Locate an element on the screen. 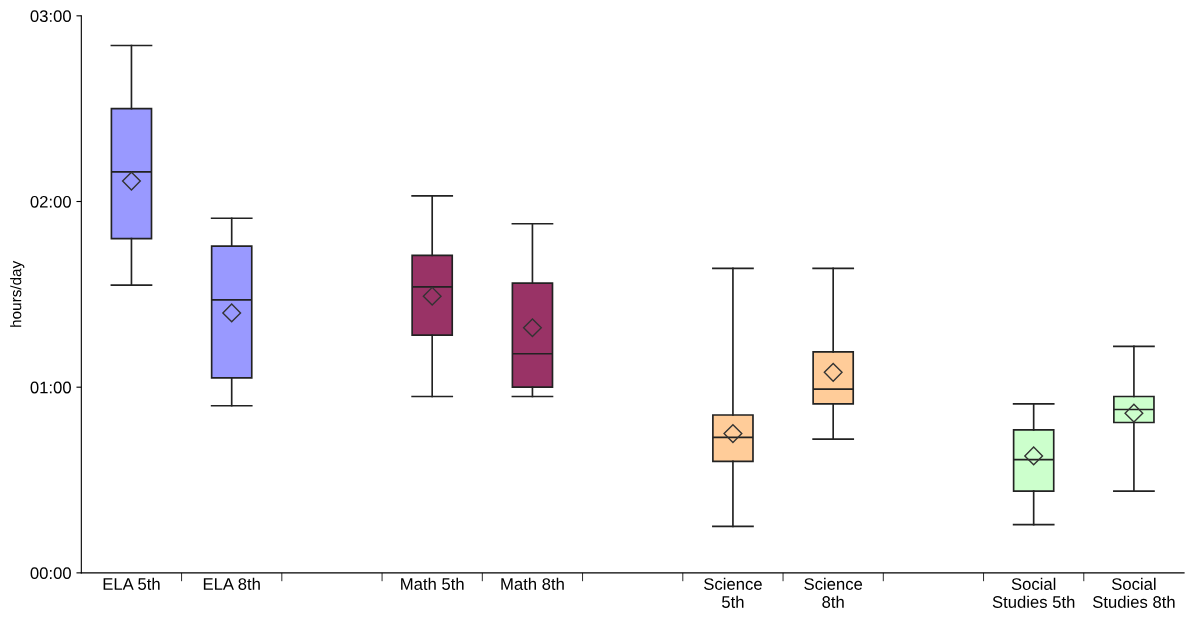 The width and height of the screenshot is (1196, 633). x-tick-label: ELA 5th is located at coordinates (131, 583).